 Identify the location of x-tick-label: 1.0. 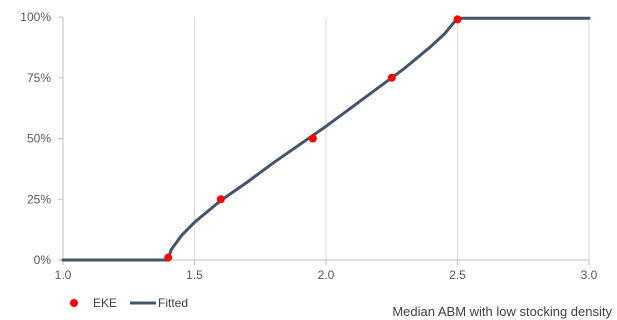
(63, 275).